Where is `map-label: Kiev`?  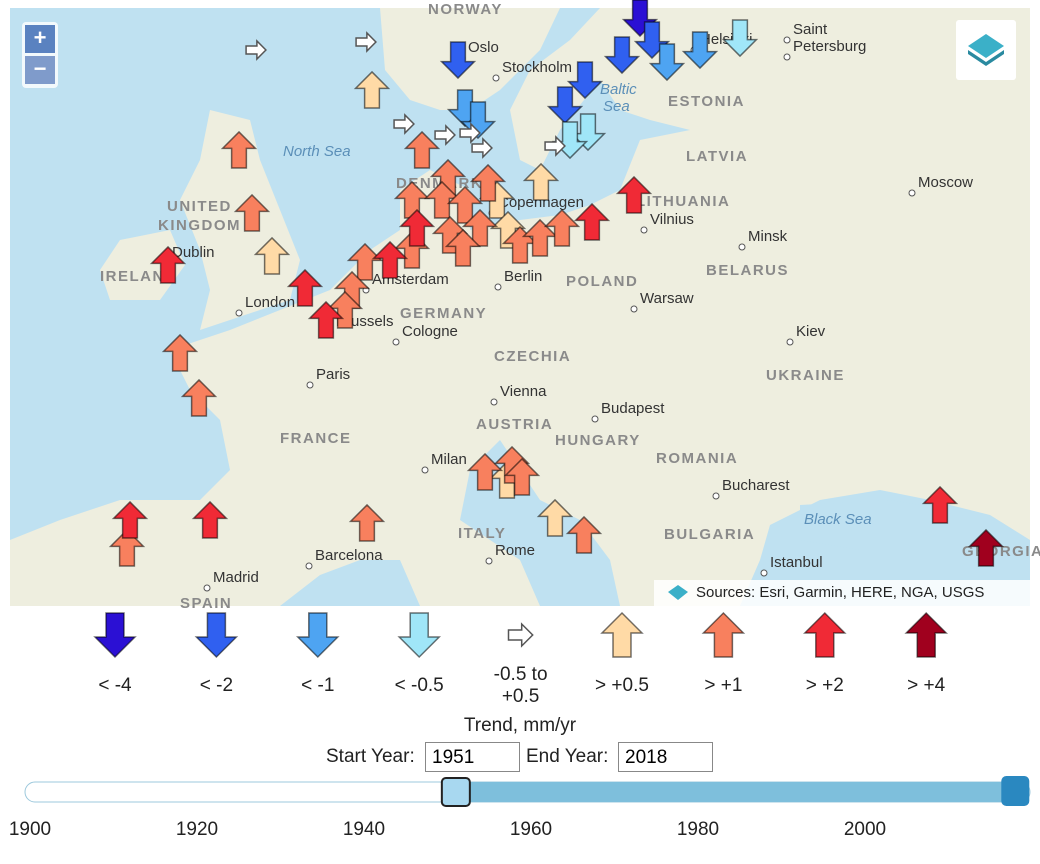
map-label: Kiev is located at coordinates (811, 331).